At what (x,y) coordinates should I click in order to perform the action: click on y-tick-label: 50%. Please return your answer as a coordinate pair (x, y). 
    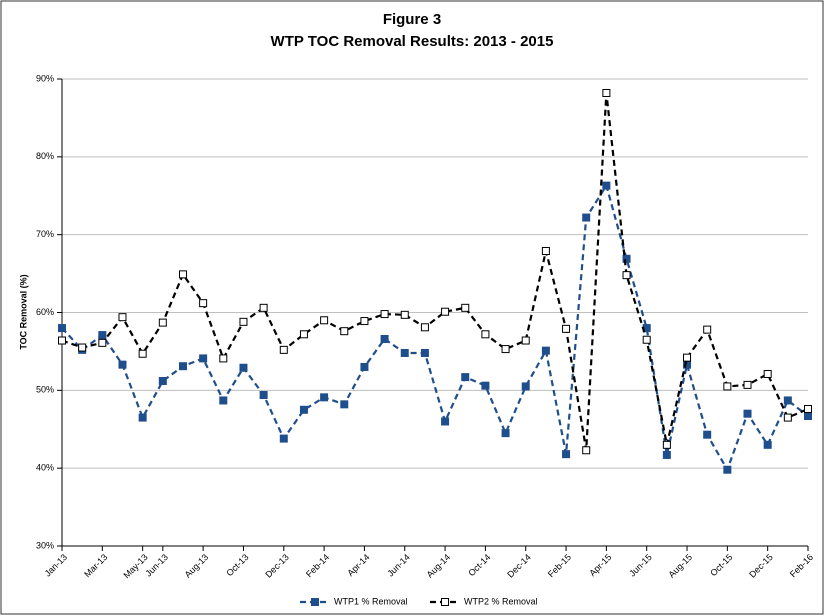
    Looking at the image, I should click on (45, 390).